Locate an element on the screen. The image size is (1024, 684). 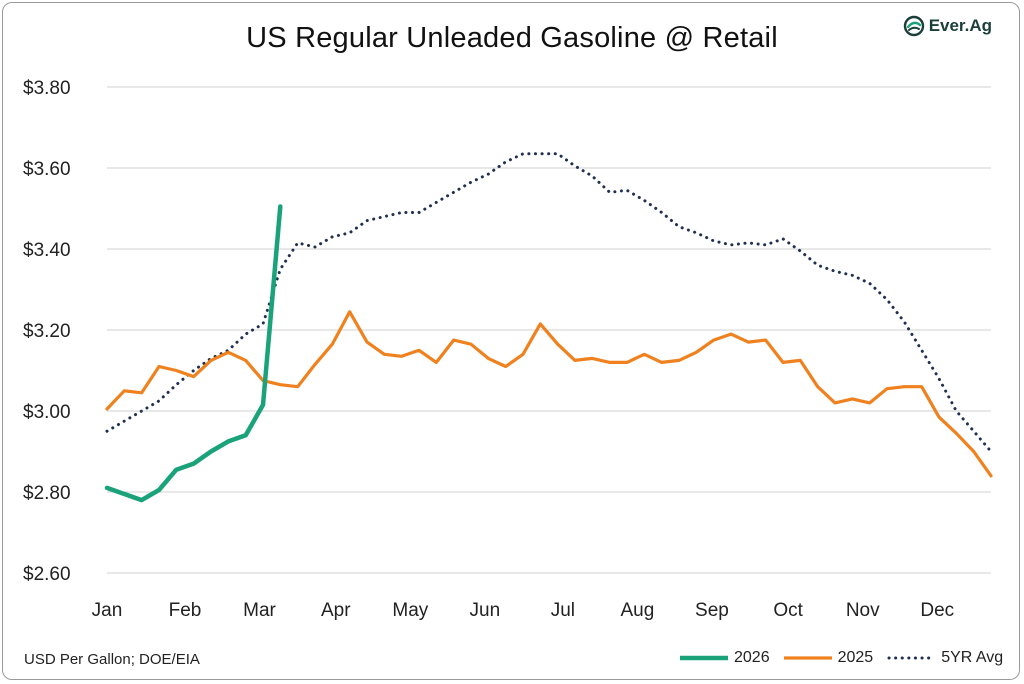
x-tick-label: Nov is located at coordinates (863, 610).